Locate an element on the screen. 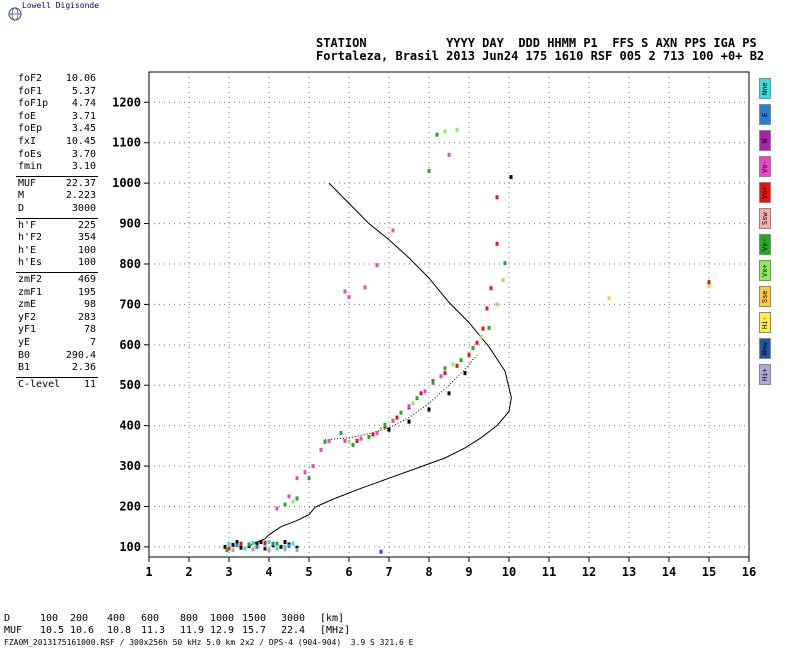 Image resolution: width=800 pixels, height=650 pixels. legend-button-nnw: Nnw is located at coordinates (765, 348).